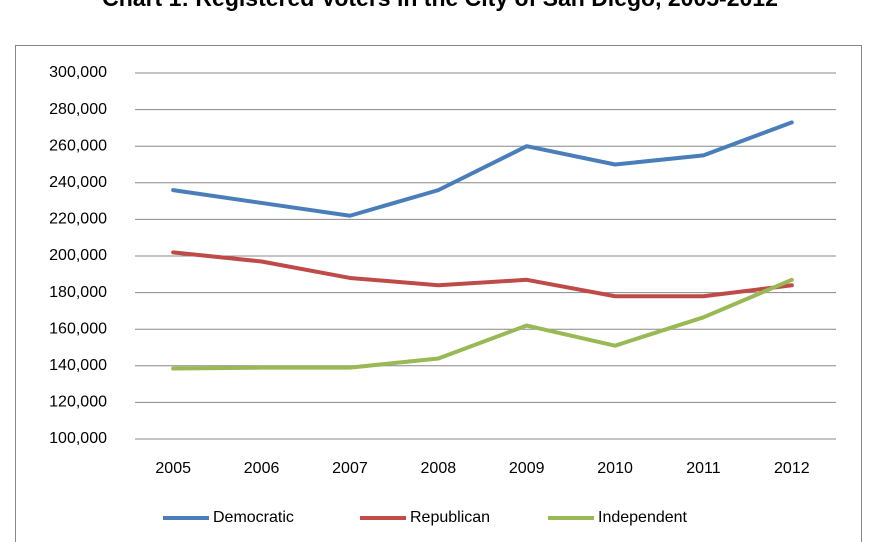 Image resolution: width=880 pixels, height=542 pixels. What do you see at coordinates (78, 365) in the screenshot?
I see `y-tick-label: 140,000` at bounding box center [78, 365].